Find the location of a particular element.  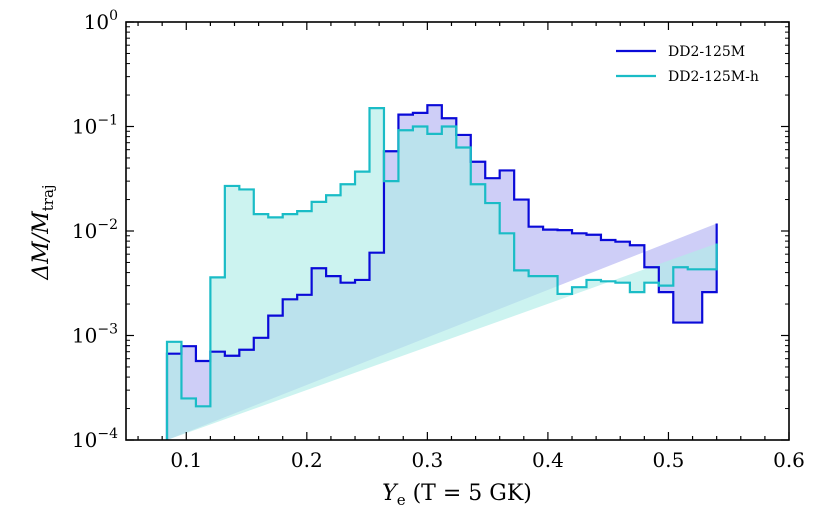

y-tick-label: 10⁻² is located at coordinates (95, 230).